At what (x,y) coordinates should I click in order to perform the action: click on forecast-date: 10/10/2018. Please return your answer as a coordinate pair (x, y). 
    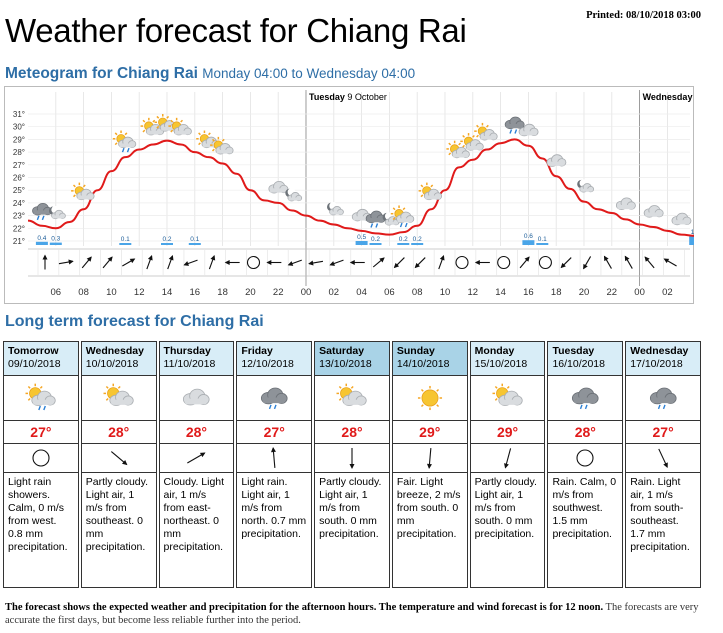
    Looking at the image, I should click on (112, 364).